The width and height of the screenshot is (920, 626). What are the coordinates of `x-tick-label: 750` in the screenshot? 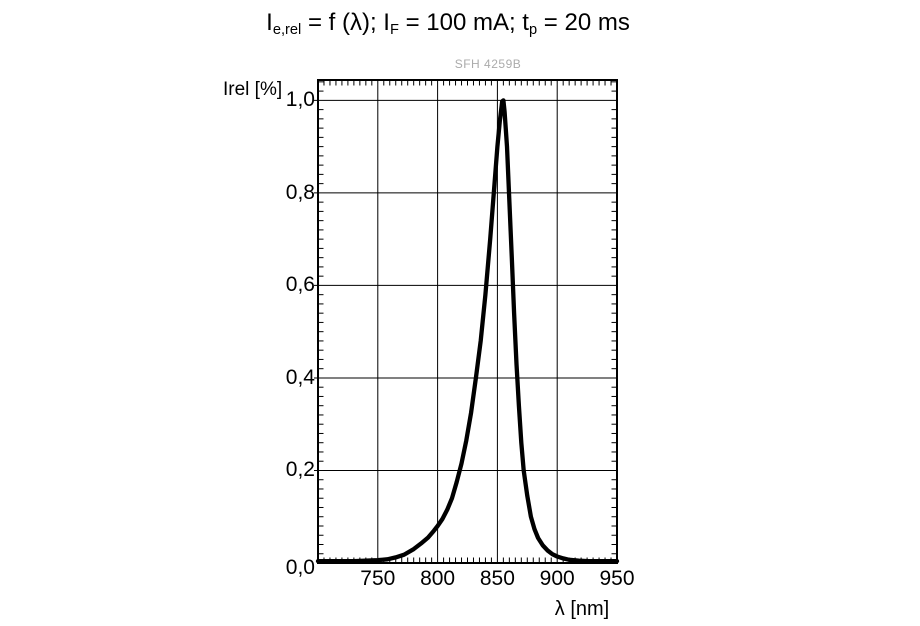 It's located at (378, 578).